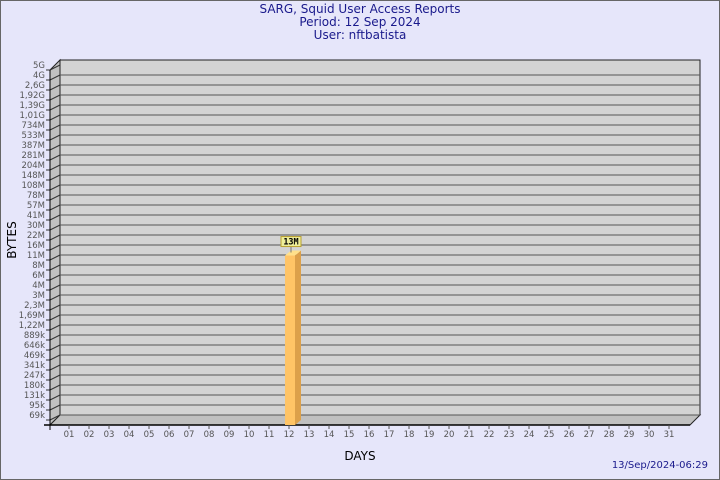 This screenshot has width=720, height=480. What do you see at coordinates (290, 340) in the screenshot?
I see `bar-front` at bounding box center [290, 340].